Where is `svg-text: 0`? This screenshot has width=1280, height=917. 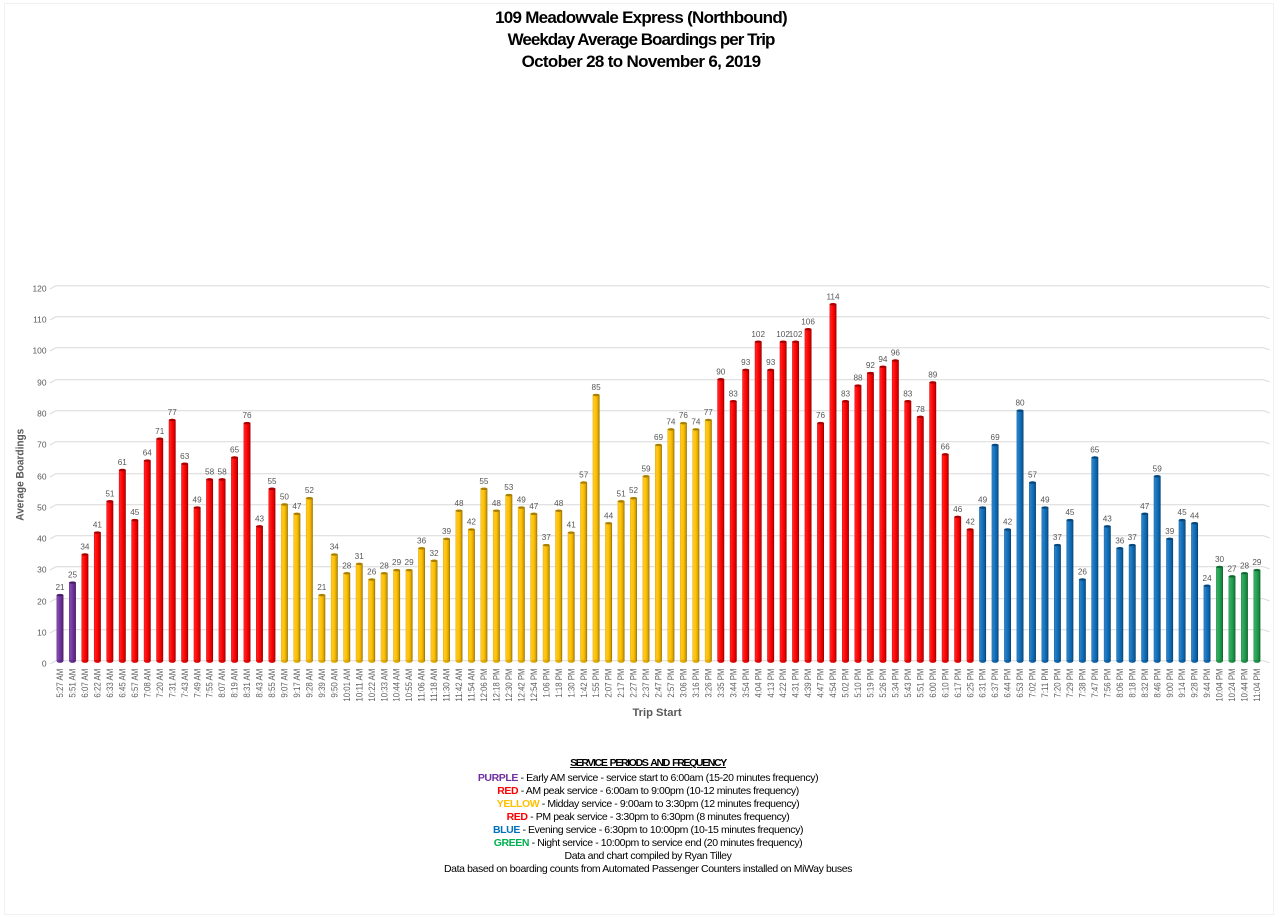
svg-text: 0 is located at coordinates (44, 664).